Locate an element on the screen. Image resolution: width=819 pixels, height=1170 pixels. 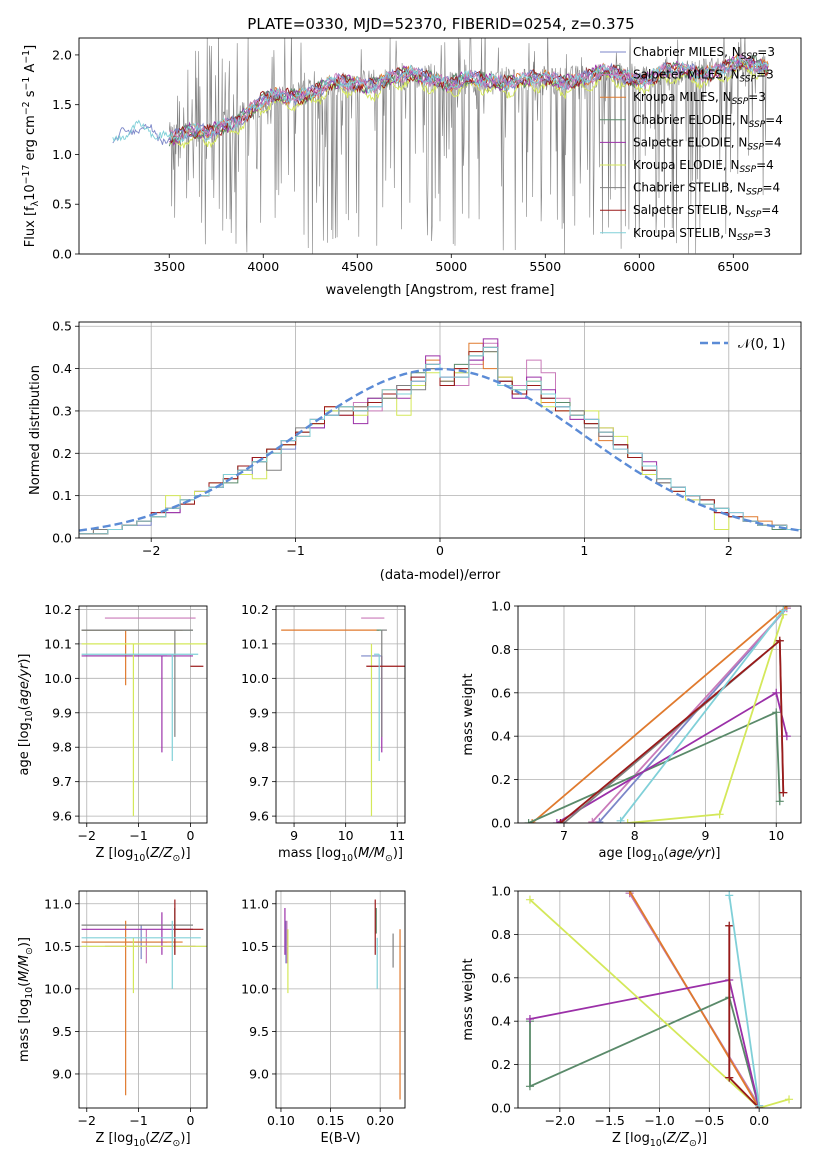
label-part: s is located at coordinates (30, 95).